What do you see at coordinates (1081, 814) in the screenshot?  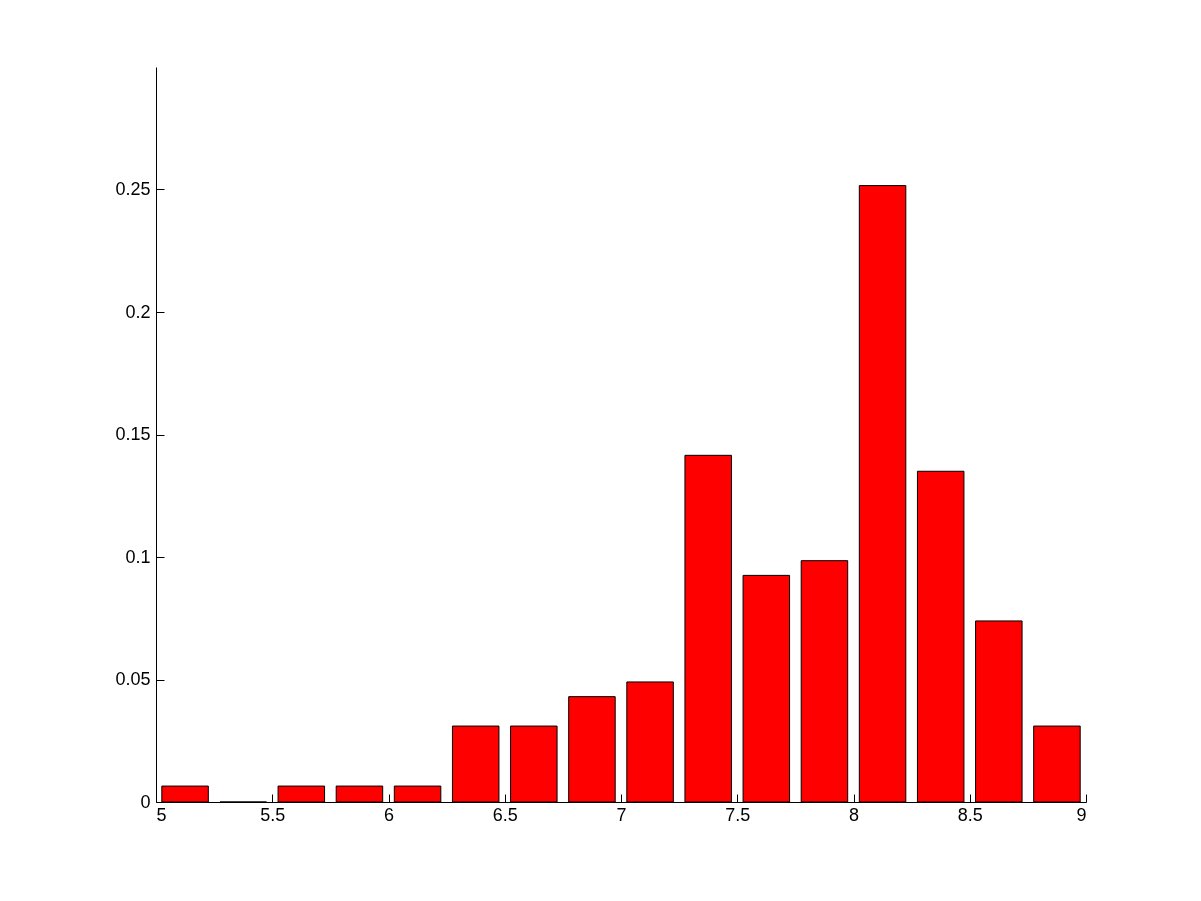 I see `x-tick-label: 9` at bounding box center [1081, 814].